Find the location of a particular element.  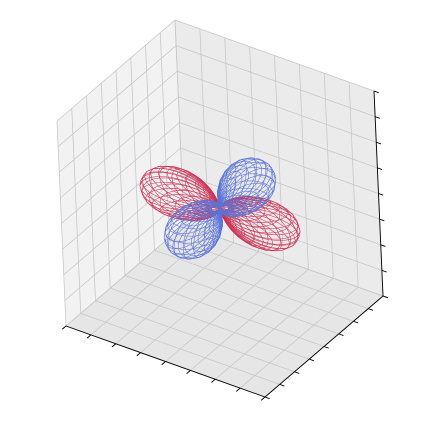

negative-lobes is located at coordinates (220, 208).